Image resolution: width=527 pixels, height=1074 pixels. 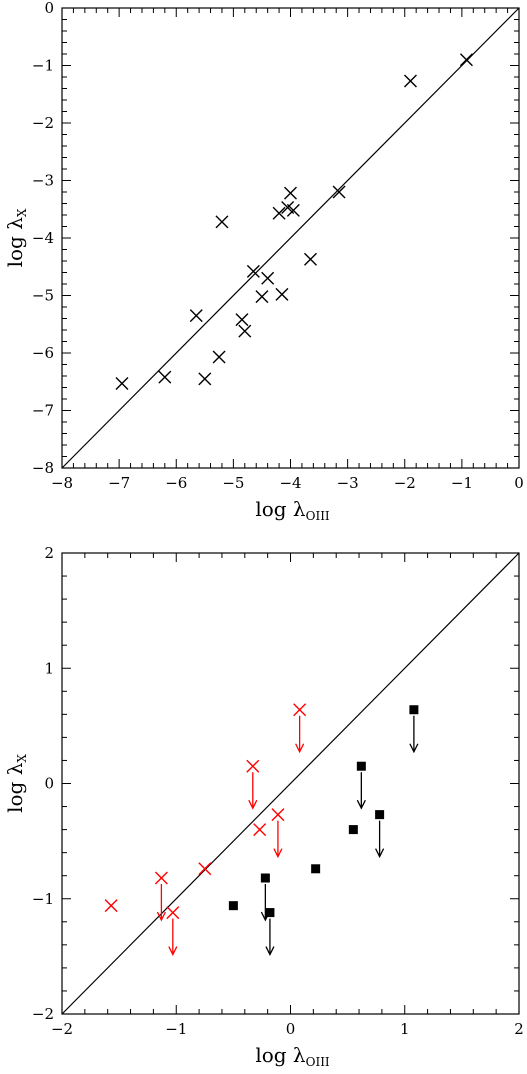 I want to click on x-tick-label: −5, so click(x=233, y=483).